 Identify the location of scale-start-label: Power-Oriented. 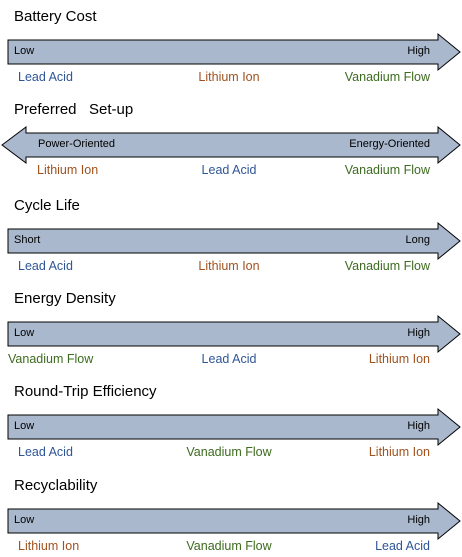
(77, 144).